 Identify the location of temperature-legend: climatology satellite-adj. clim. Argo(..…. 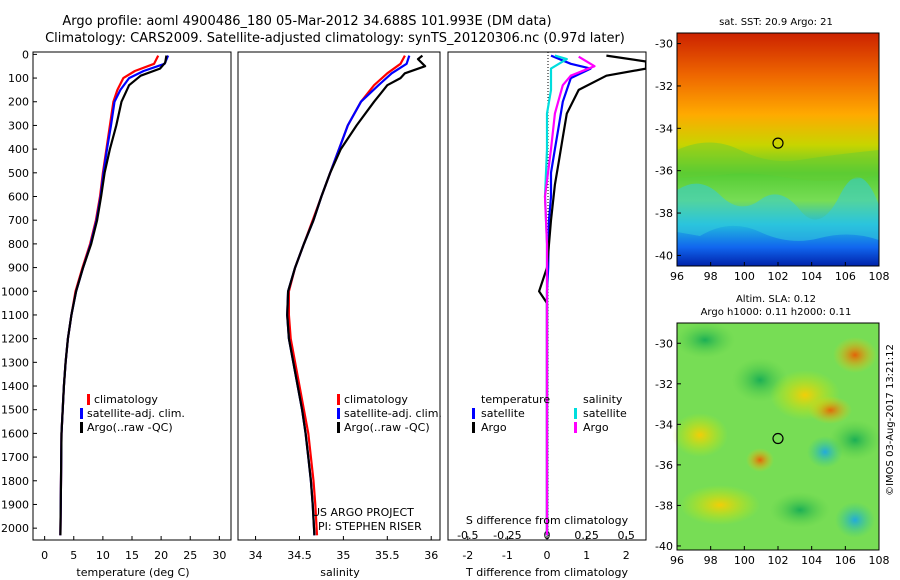
(132, 413).